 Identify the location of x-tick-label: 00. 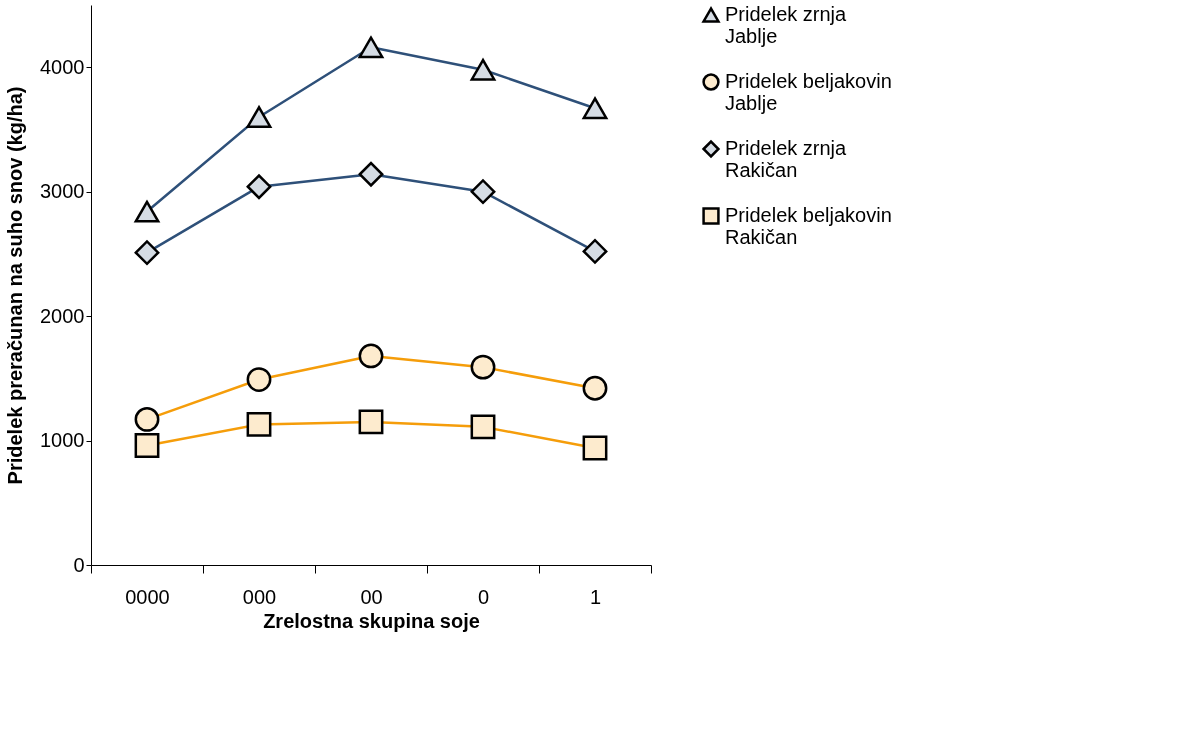
(371, 596).